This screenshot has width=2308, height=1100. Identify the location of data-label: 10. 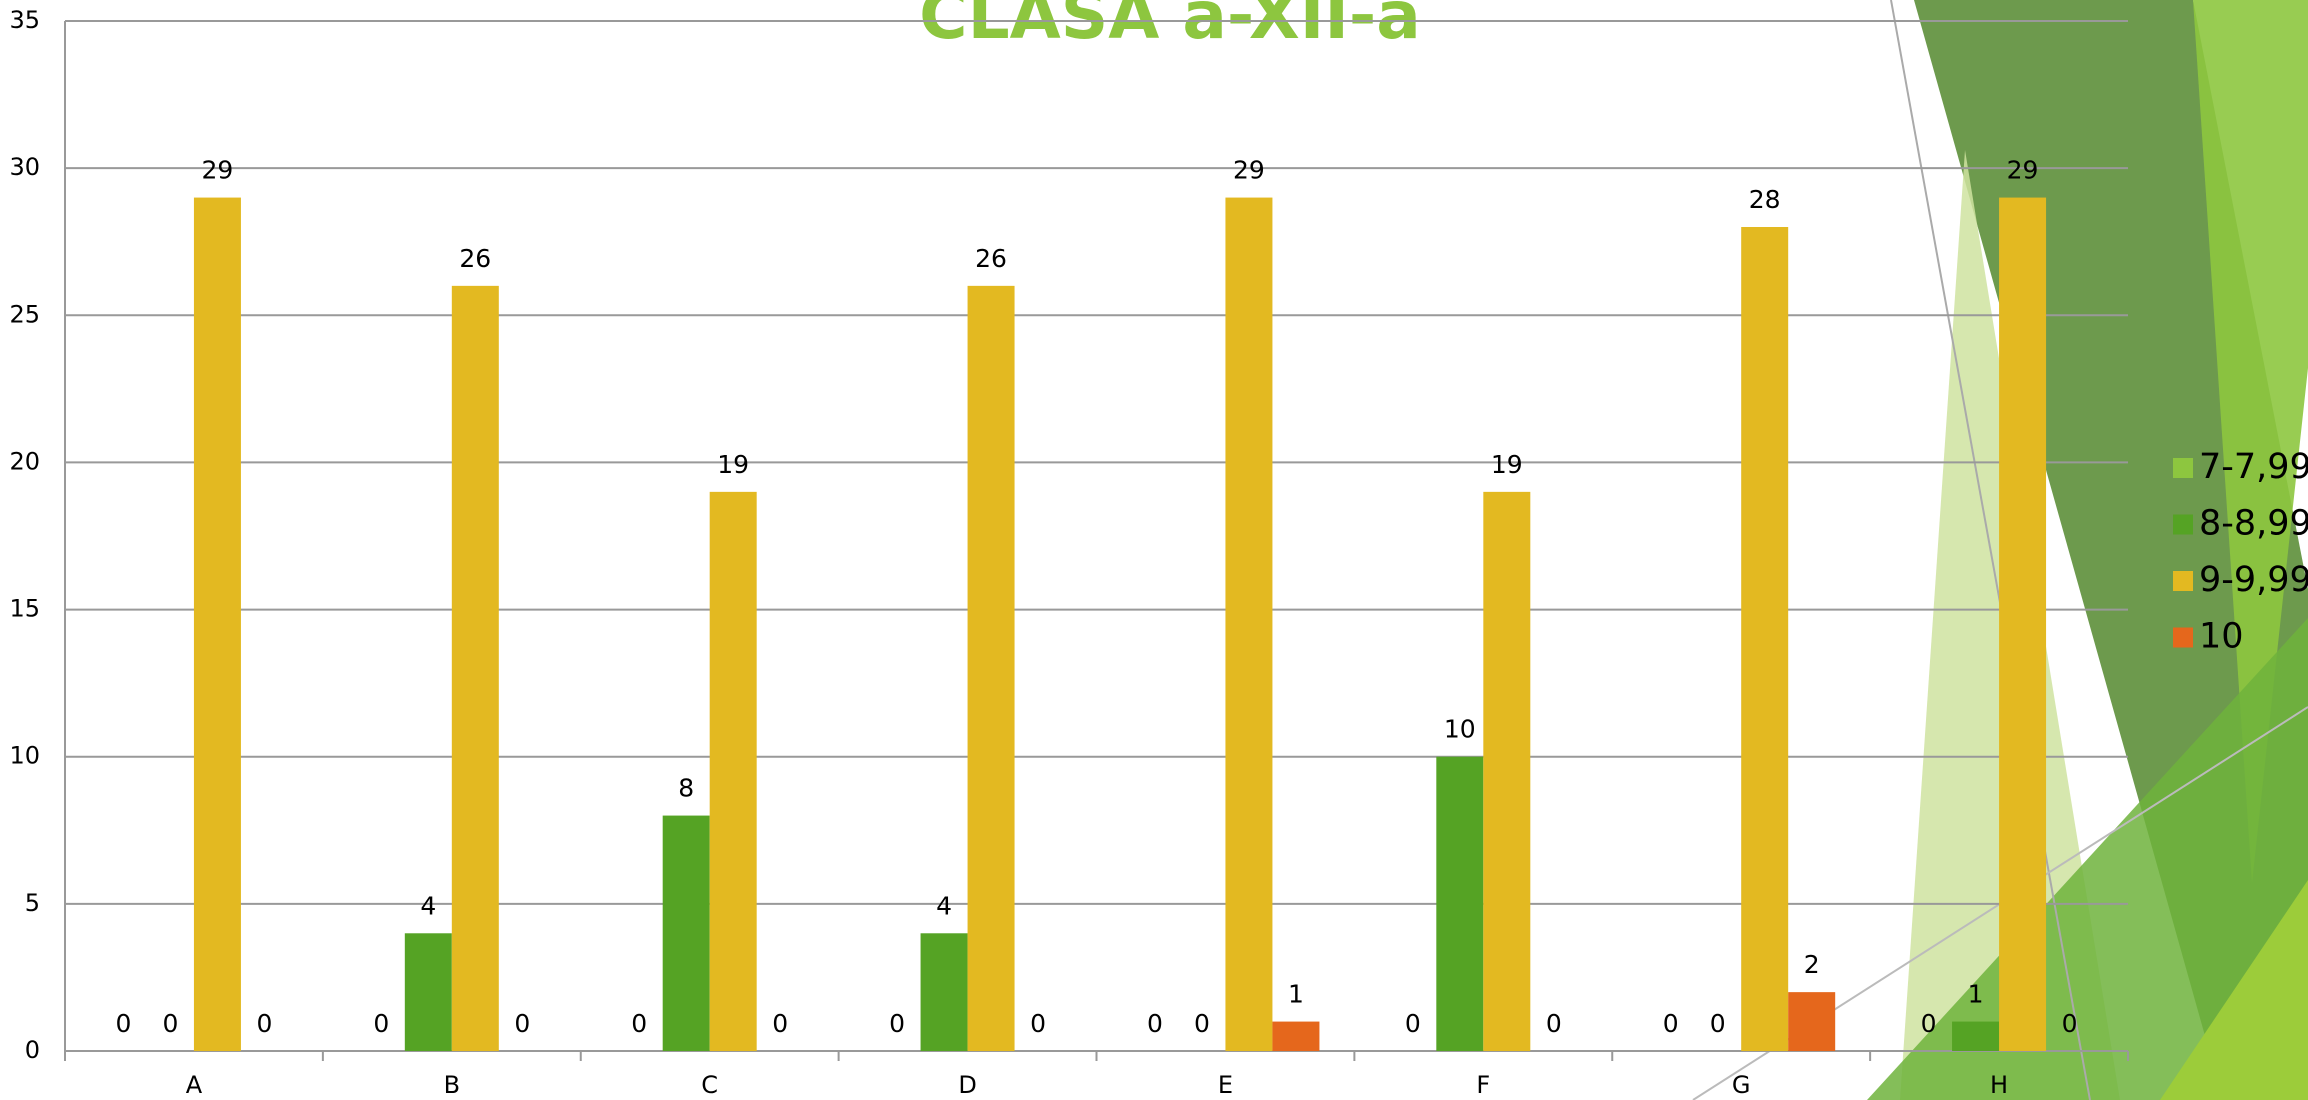
(1460, 729).